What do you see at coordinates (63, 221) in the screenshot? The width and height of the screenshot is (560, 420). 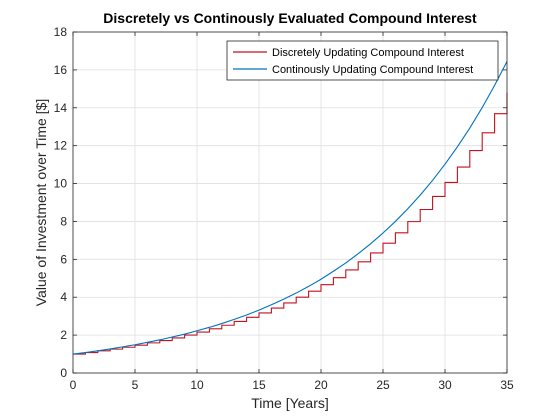 I see `y-tick-label: 8` at bounding box center [63, 221].